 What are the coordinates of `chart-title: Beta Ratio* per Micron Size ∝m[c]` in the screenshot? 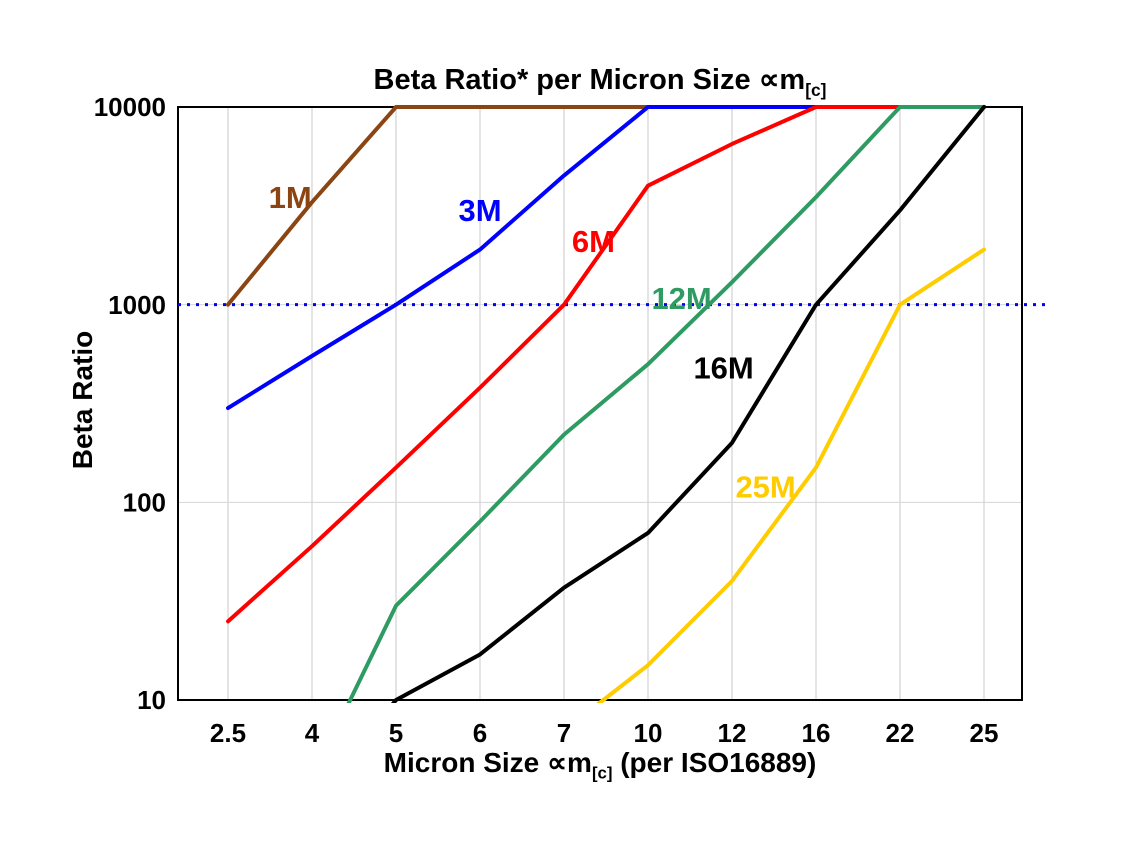 It's located at (600, 81).